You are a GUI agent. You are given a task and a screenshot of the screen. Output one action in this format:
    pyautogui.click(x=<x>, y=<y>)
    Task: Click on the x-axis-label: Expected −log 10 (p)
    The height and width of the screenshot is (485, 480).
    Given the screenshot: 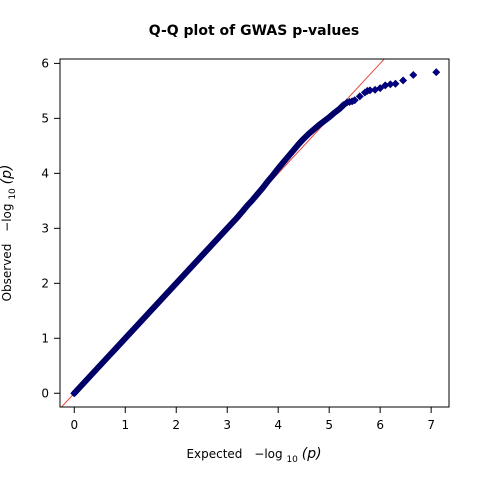 What is the action you would take?
    pyautogui.click(x=253, y=455)
    